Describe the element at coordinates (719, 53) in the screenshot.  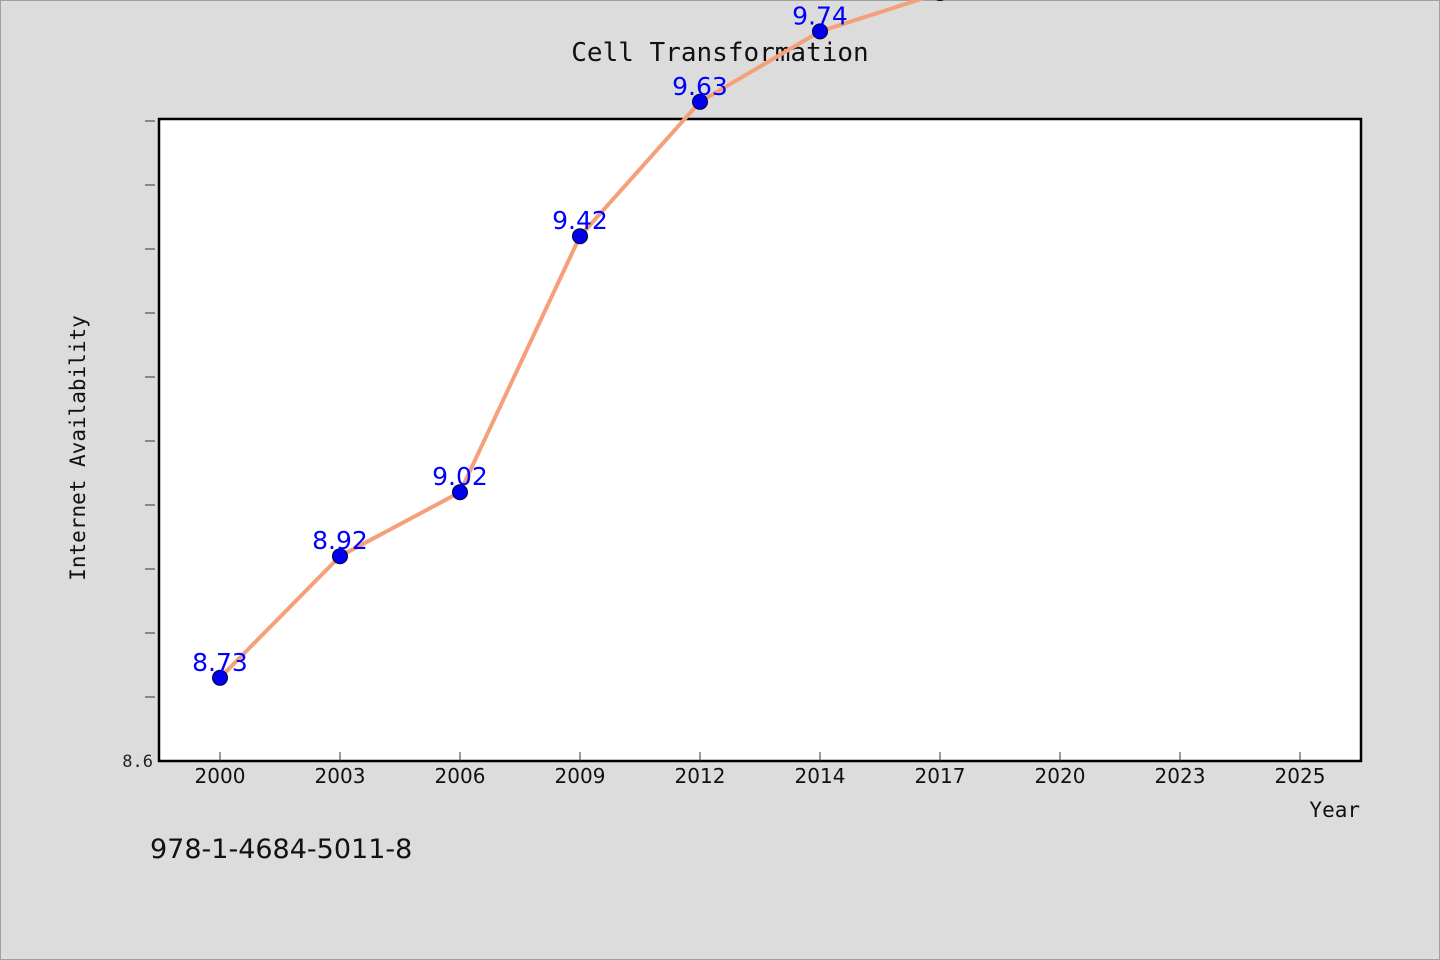
I see `chart-title: Cell Transformation` at that location.